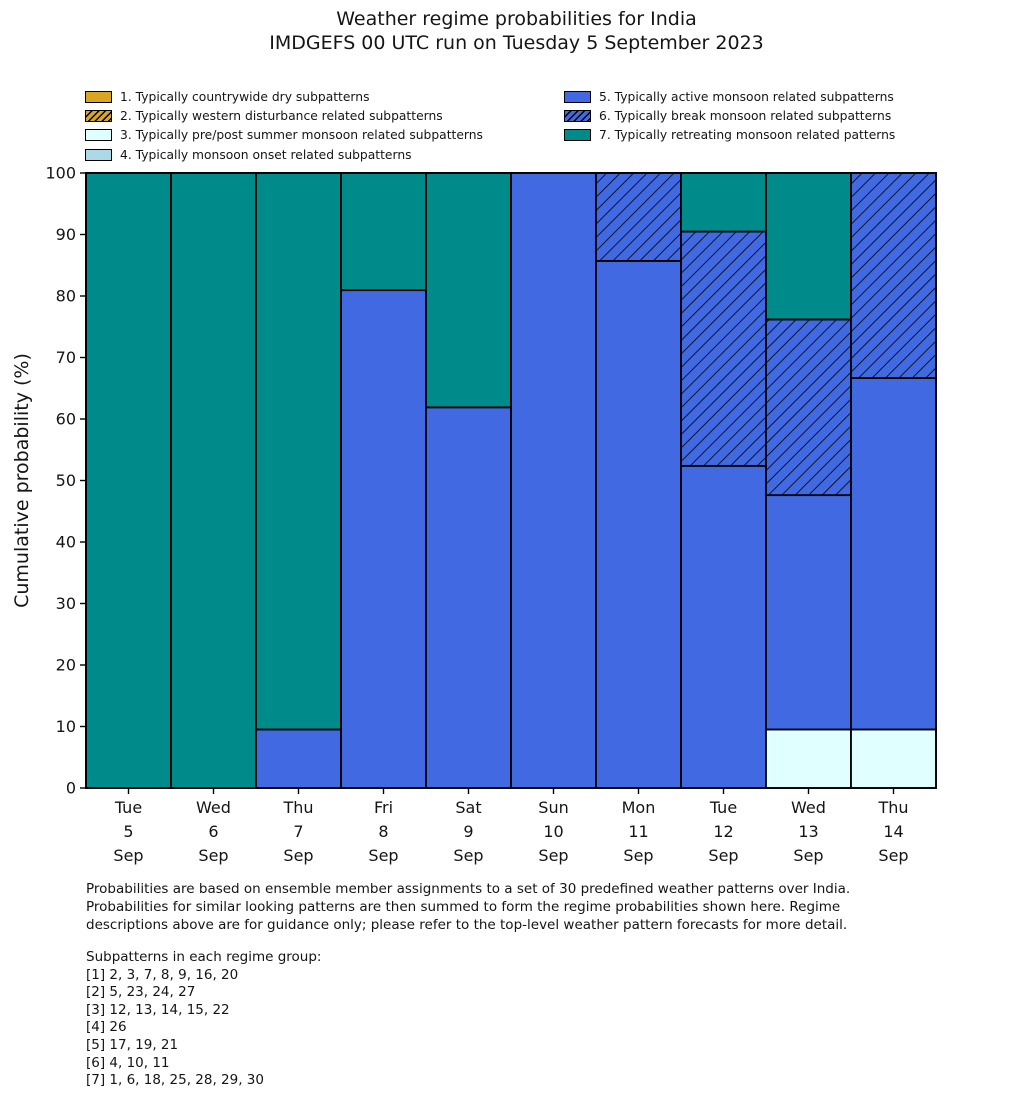 This screenshot has width=1033, height=1114. Describe the element at coordinates (60, 173) in the screenshot. I see `y-axis-tick-label: 100` at that location.